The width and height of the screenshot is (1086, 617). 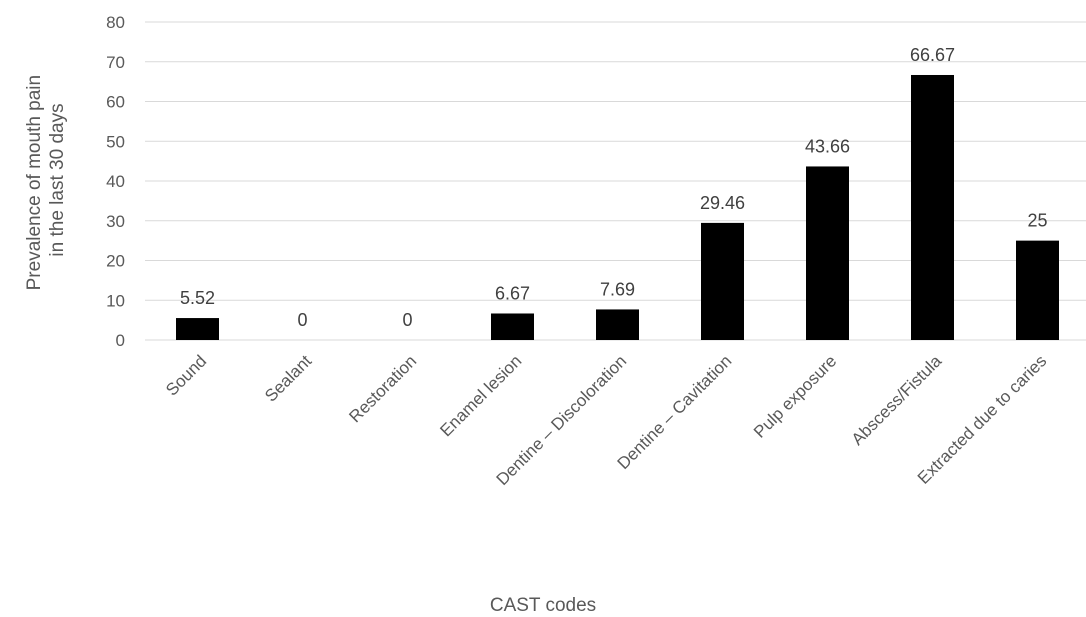 I want to click on y-tick-label: 0, so click(x=120, y=340).